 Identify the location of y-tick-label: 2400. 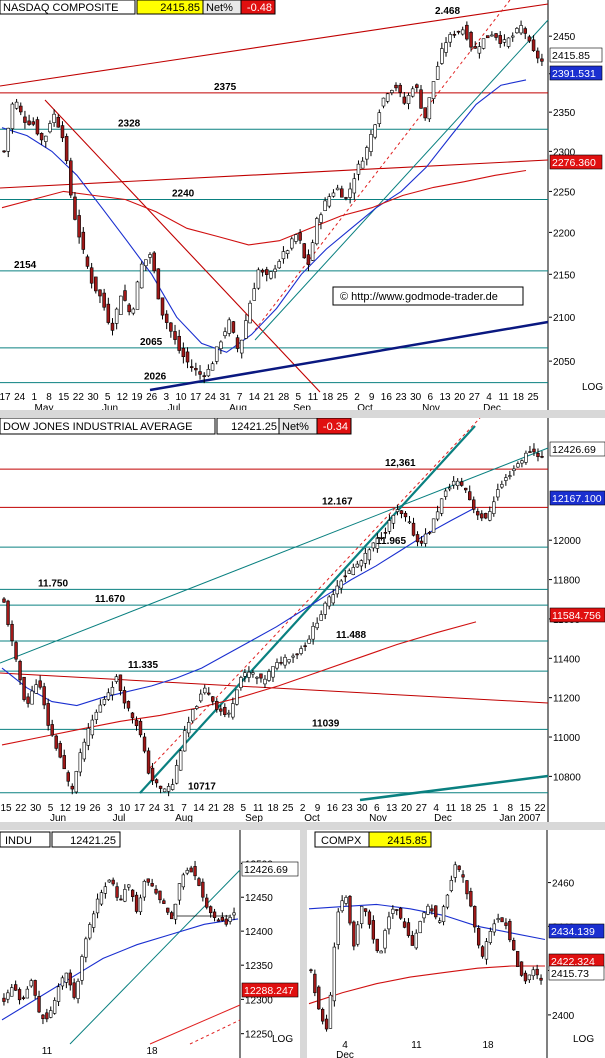
(563, 1016).